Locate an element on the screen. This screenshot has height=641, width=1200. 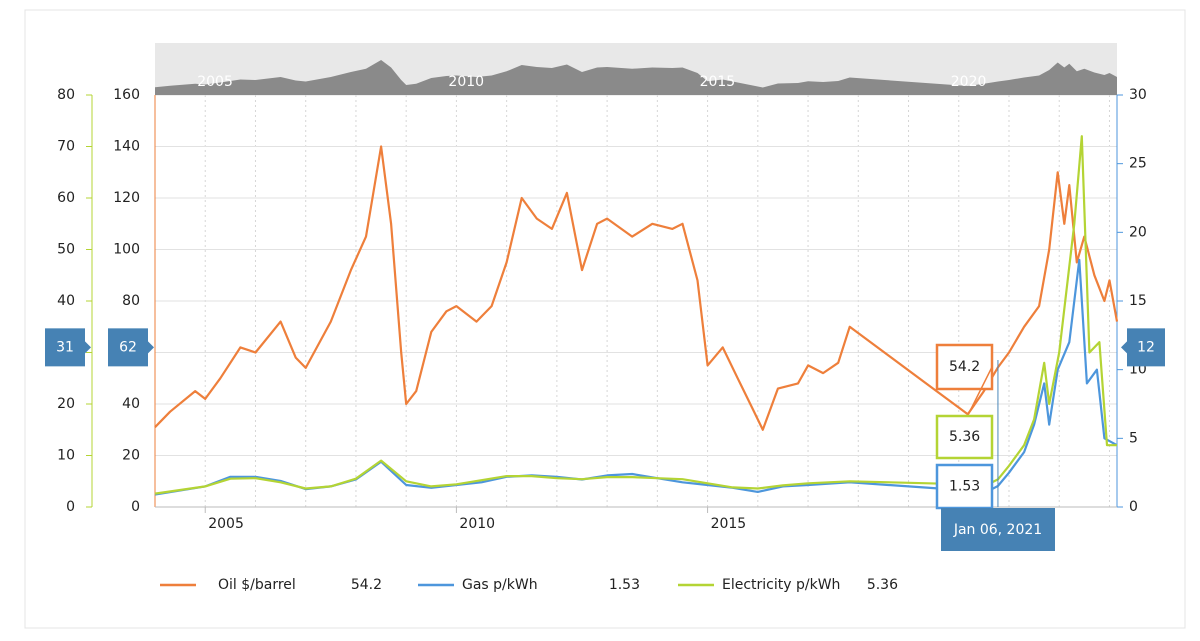
crosshair-tag-label: 12 is located at coordinates (1146, 347).